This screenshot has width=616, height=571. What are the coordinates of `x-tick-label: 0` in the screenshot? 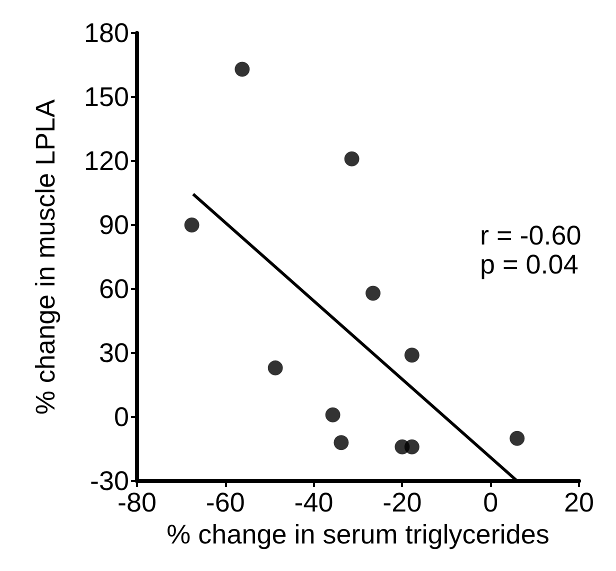 It's located at (490, 503).